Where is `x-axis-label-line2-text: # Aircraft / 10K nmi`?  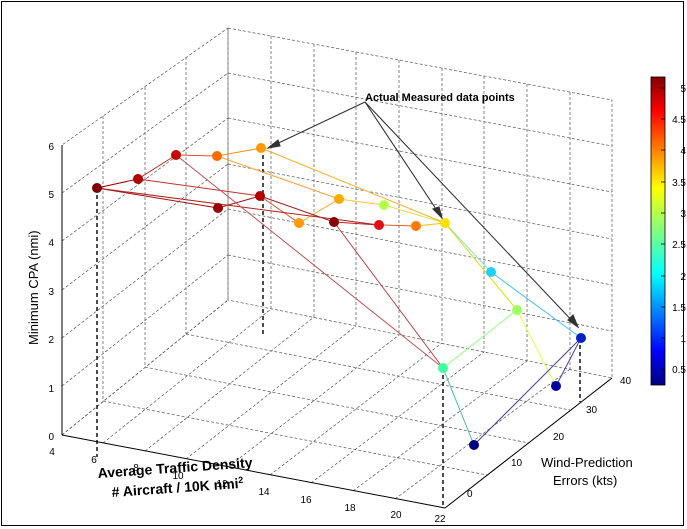 x-axis-label-line2-text: # Aircraft / 10K nmi is located at coordinates (175, 487).